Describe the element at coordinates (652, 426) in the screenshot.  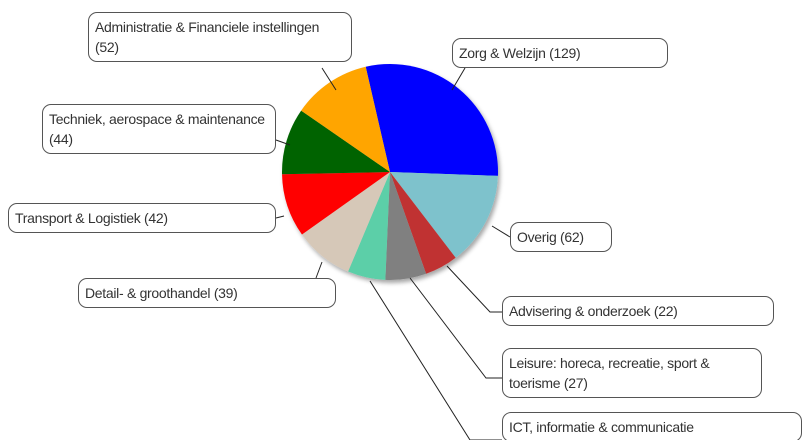
I see `slice-label: ICT, informatie & communicatie` at that location.